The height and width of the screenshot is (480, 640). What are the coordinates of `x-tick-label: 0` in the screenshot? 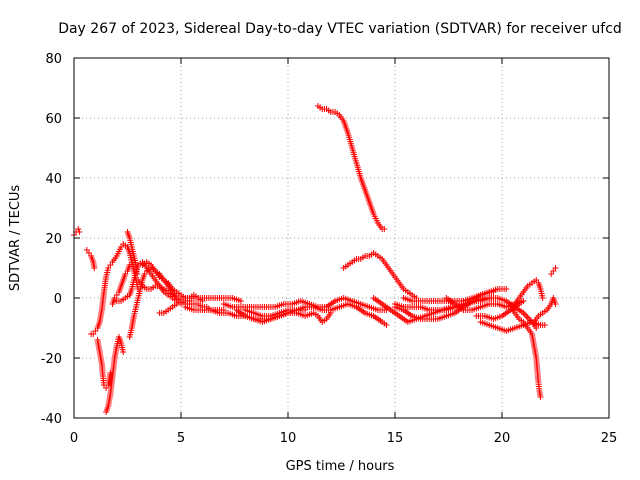 It's located at (74, 438).